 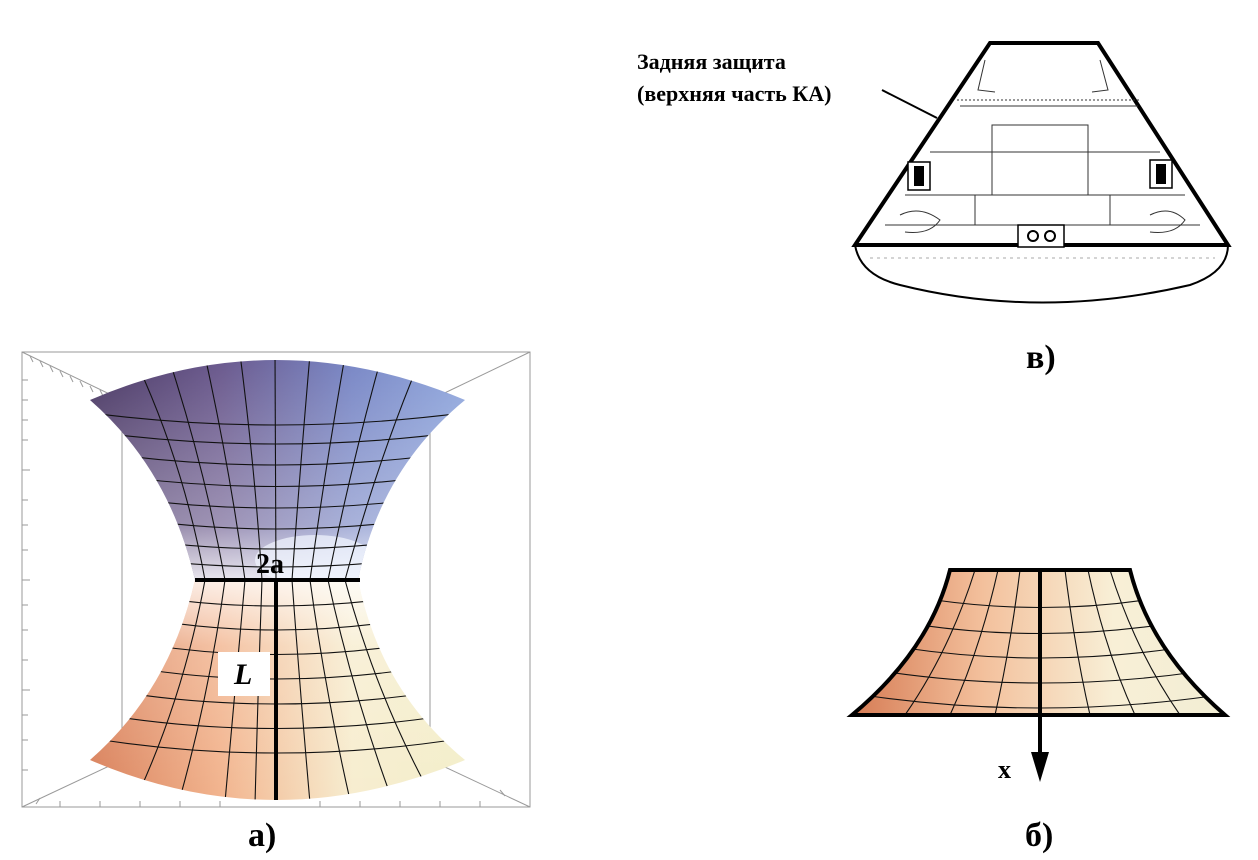 What do you see at coordinates (711, 61) in the screenshot?
I see `annotation-line1: Задняя защита` at bounding box center [711, 61].